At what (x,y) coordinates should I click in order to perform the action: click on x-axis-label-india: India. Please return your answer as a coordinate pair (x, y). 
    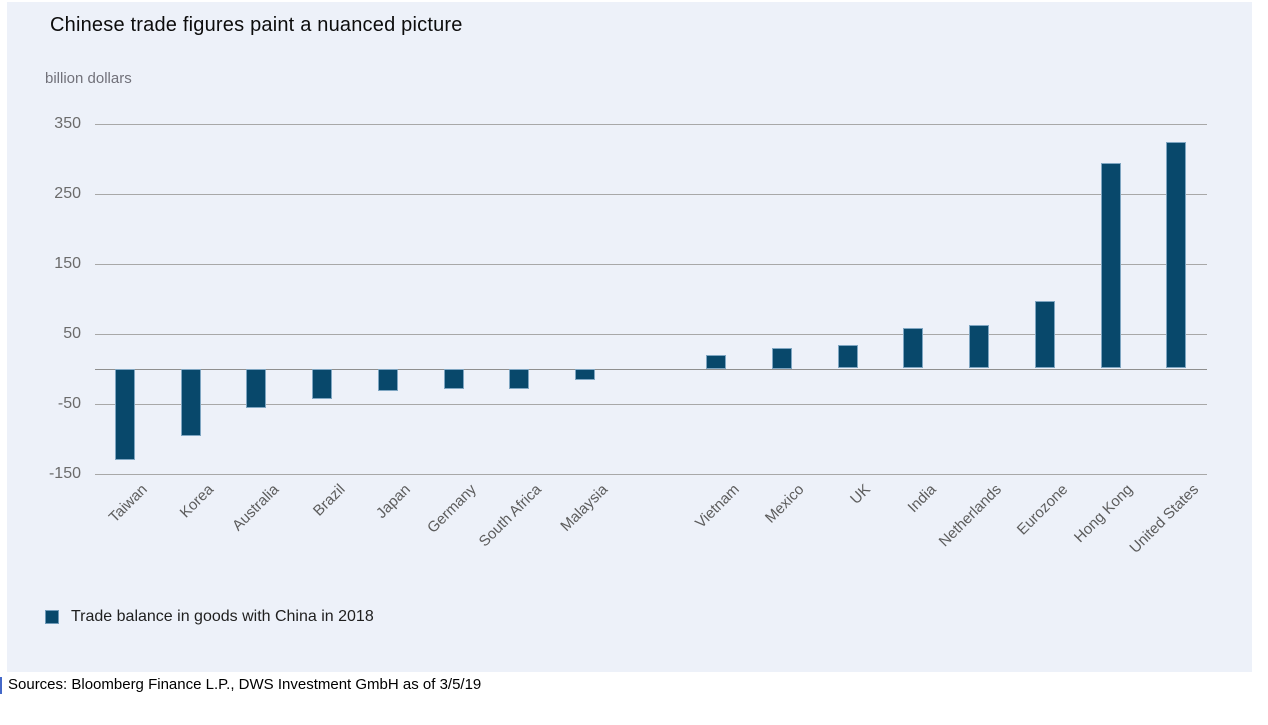
    Looking at the image, I should click on (922, 499).